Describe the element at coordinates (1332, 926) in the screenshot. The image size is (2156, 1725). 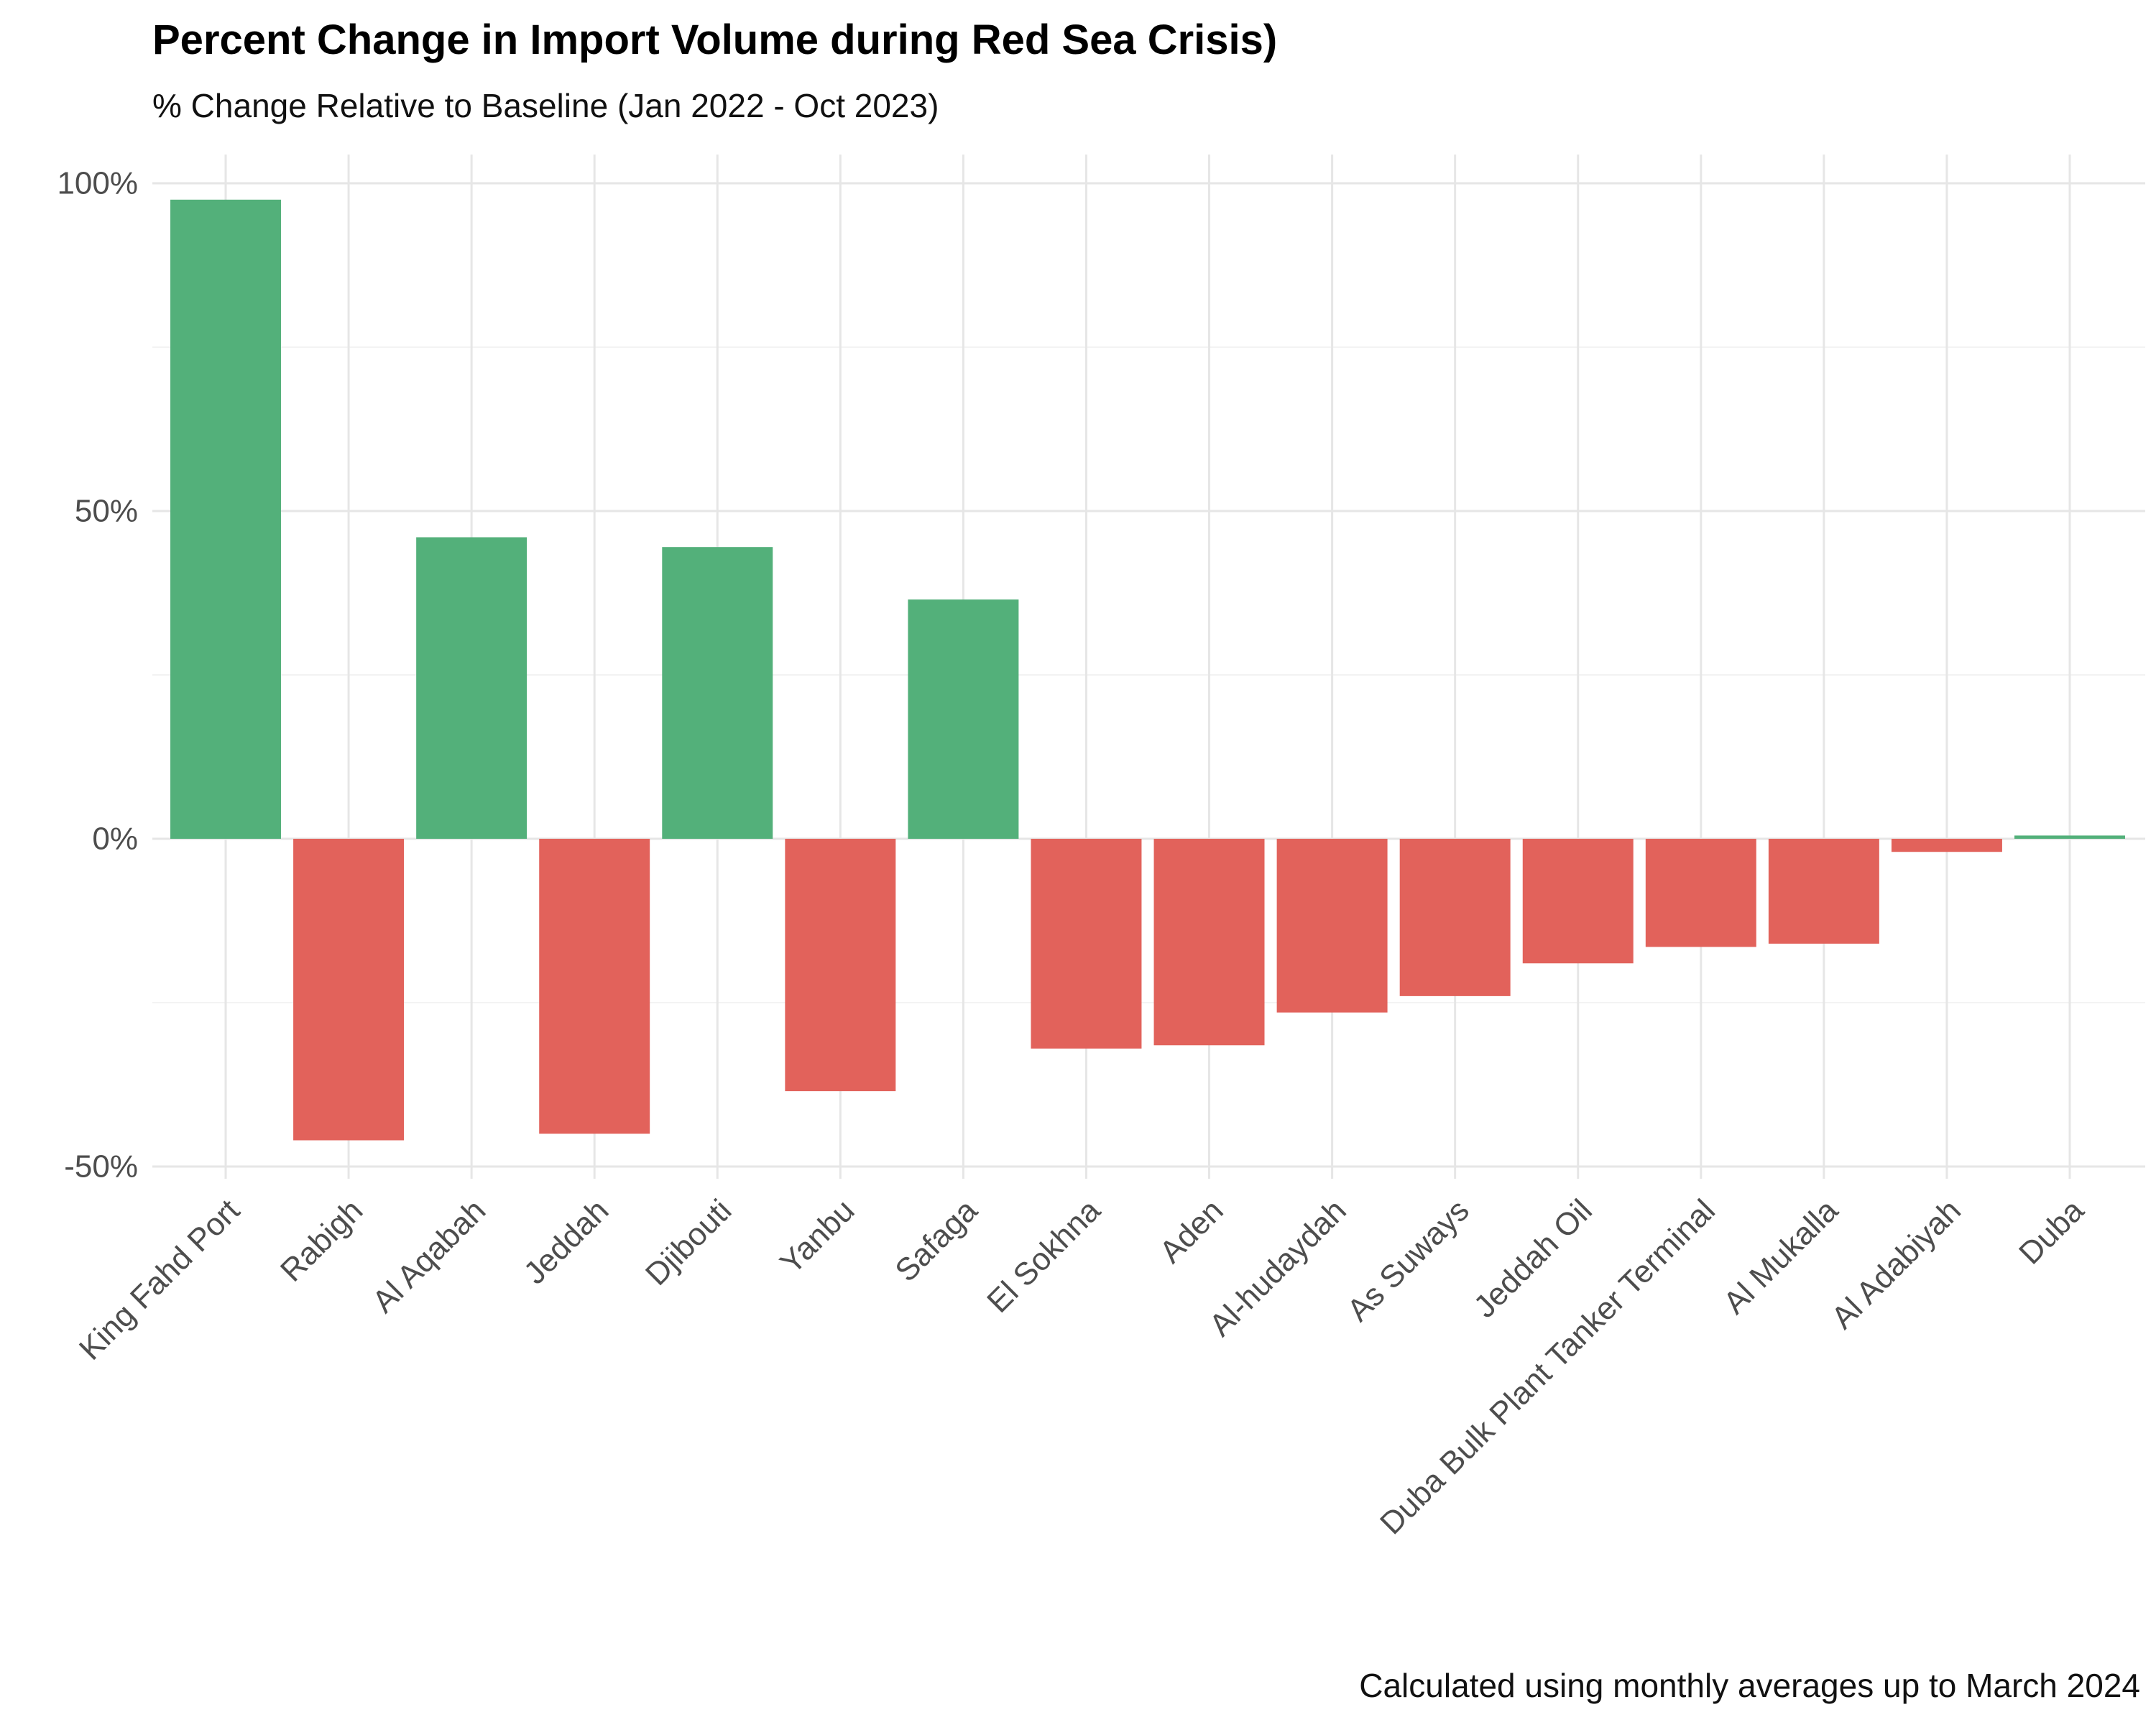
I see `bar-al-hudaydah` at that location.